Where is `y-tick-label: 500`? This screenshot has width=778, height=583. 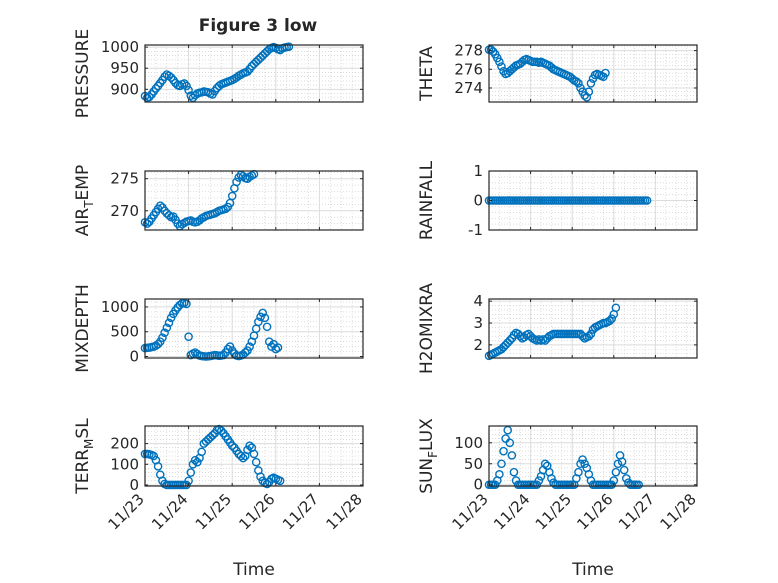 y-tick-label: 500 is located at coordinates (124, 332).